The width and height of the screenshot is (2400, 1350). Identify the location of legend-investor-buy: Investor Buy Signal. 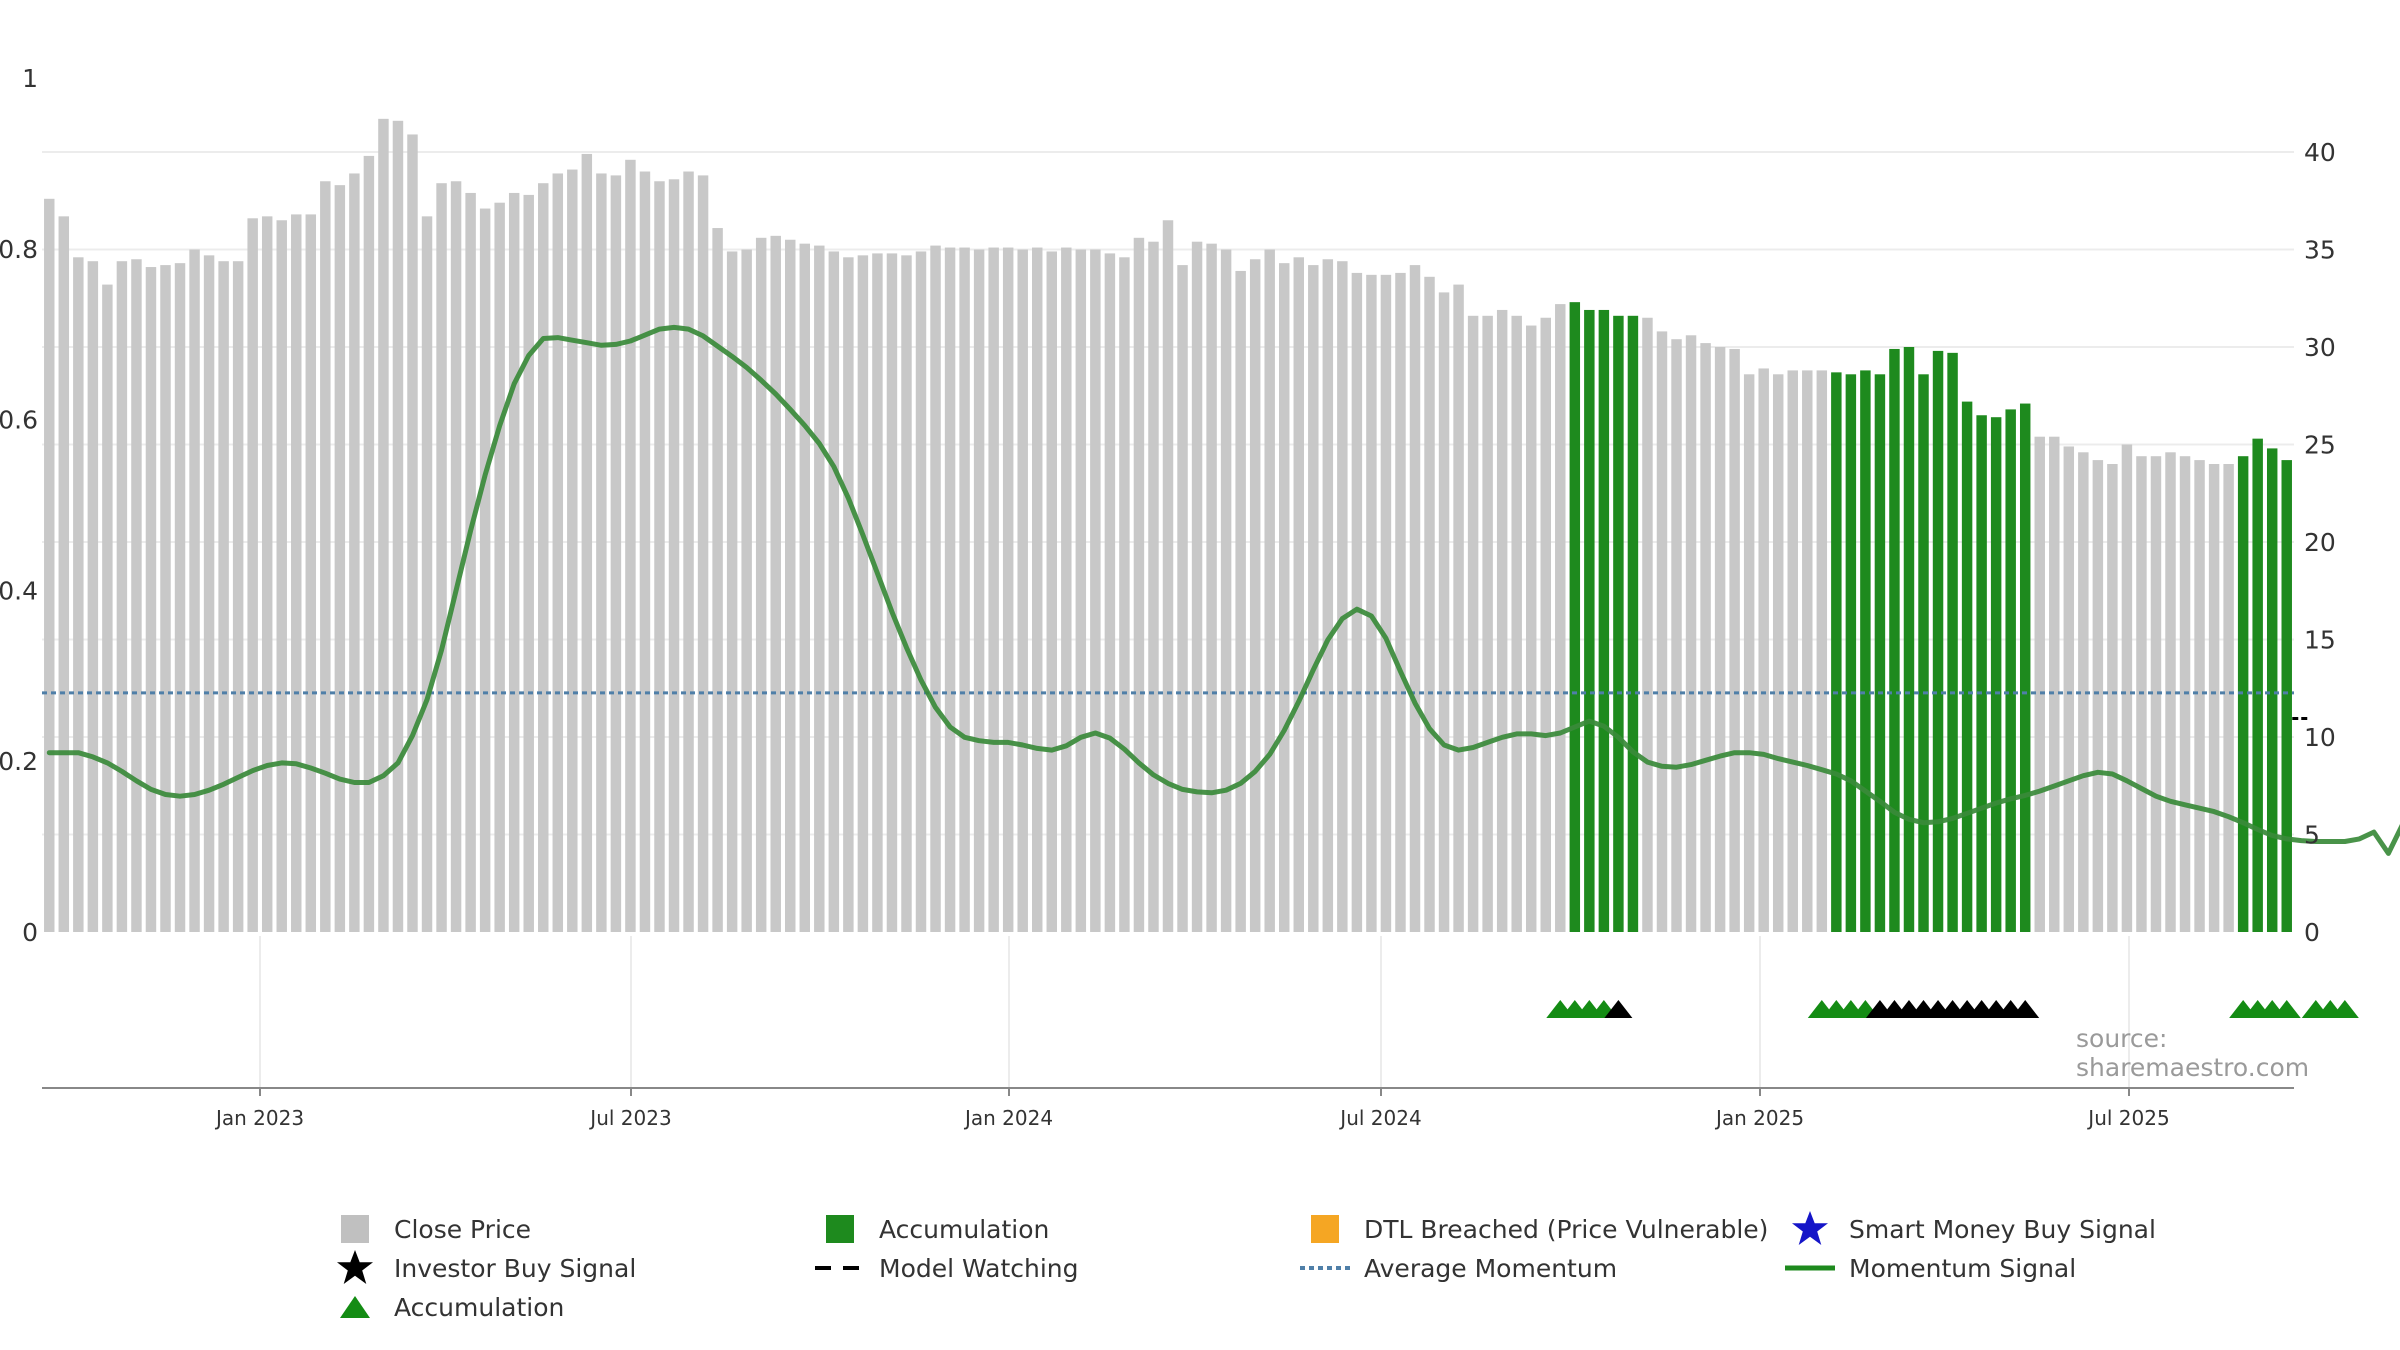
(483, 1268).